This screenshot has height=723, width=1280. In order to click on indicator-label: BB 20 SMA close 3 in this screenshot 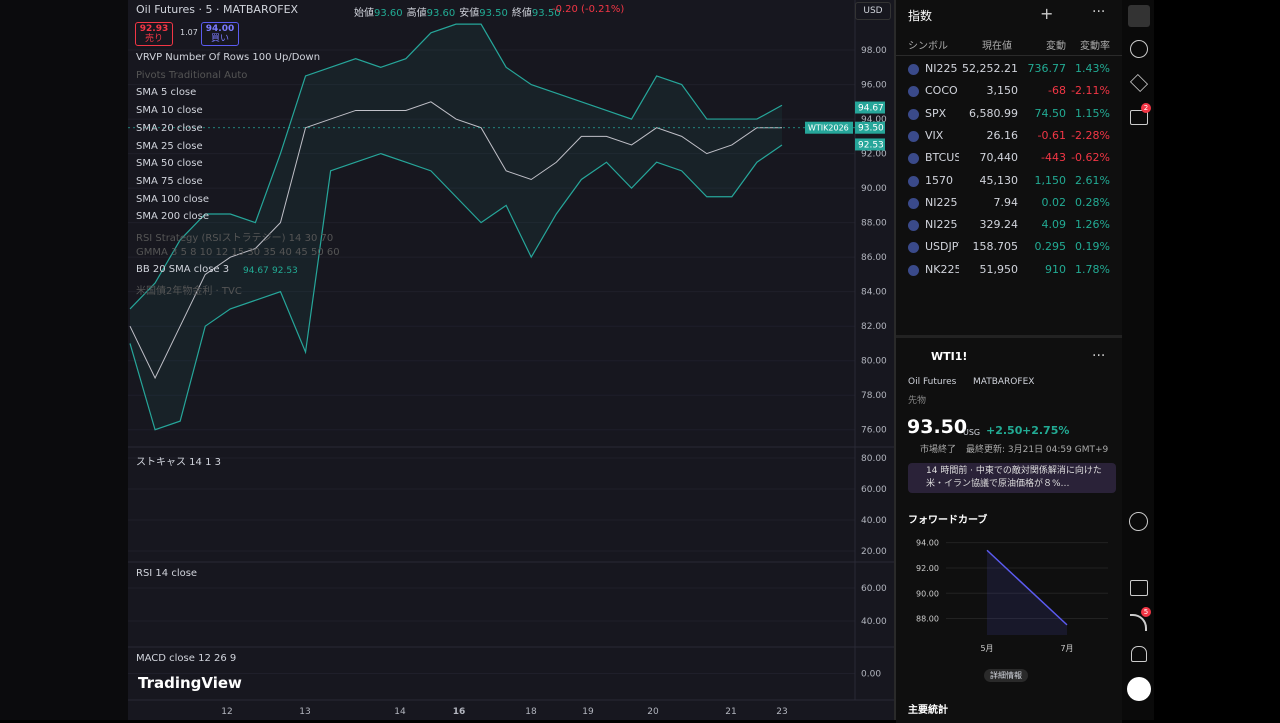, I will do `click(183, 270)`.